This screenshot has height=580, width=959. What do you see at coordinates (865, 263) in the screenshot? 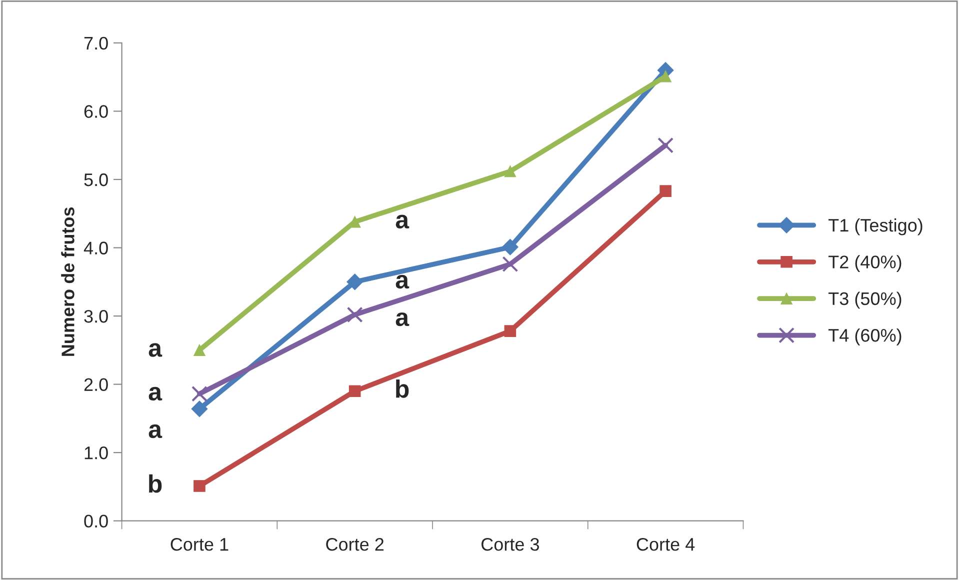
I see `legend-label: T2 (40%)` at bounding box center [865, 263].